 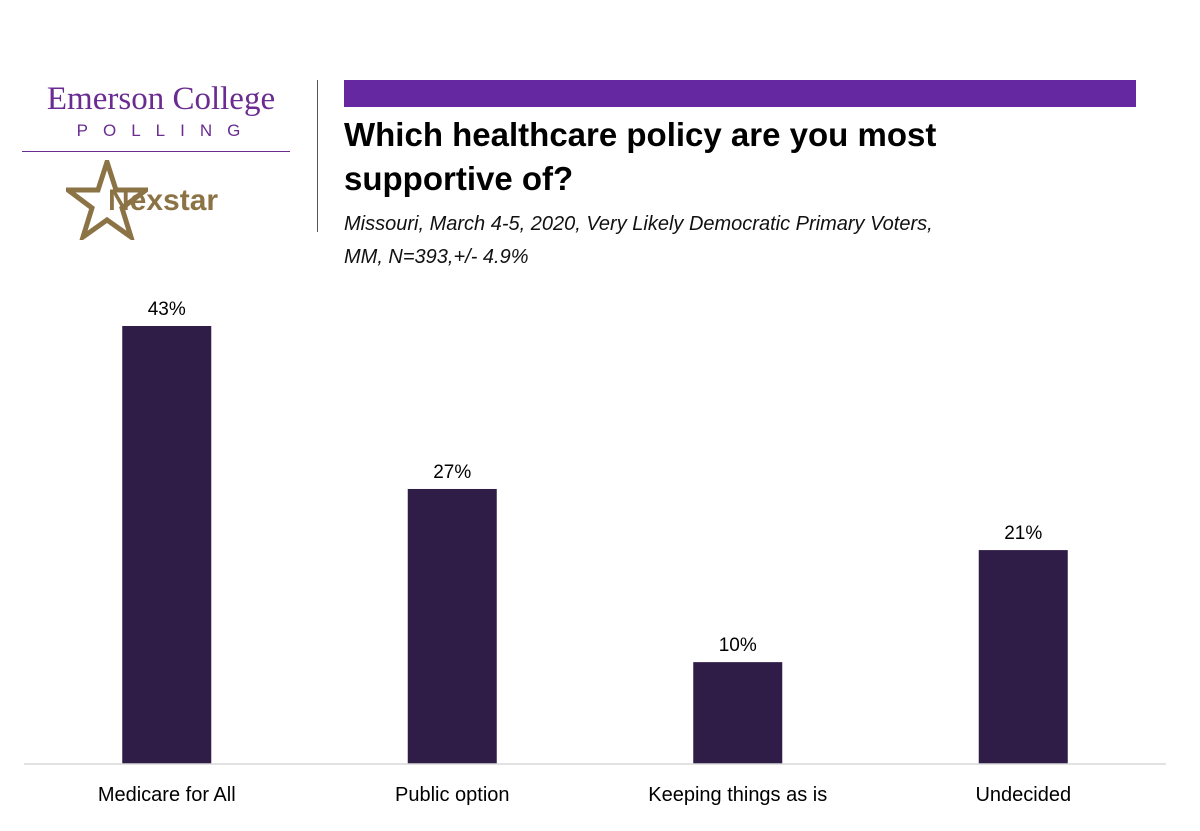 What do you see at coordinates (436, 257) in the screenshot?
I see `subtitle-line-2: MM, N=393,+/- 4.9%` at bounding box center [436, 257].